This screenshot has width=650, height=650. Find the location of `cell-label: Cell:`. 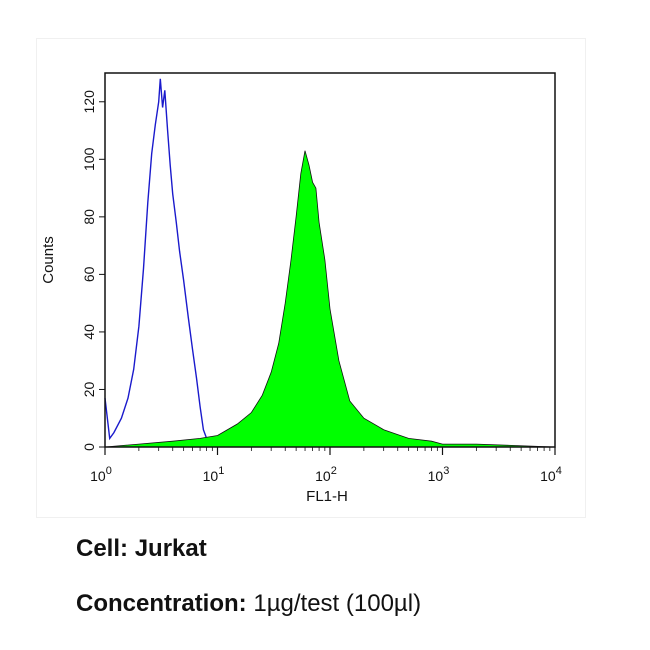

cell-label: Cell: is located at coordinates (102, 548).